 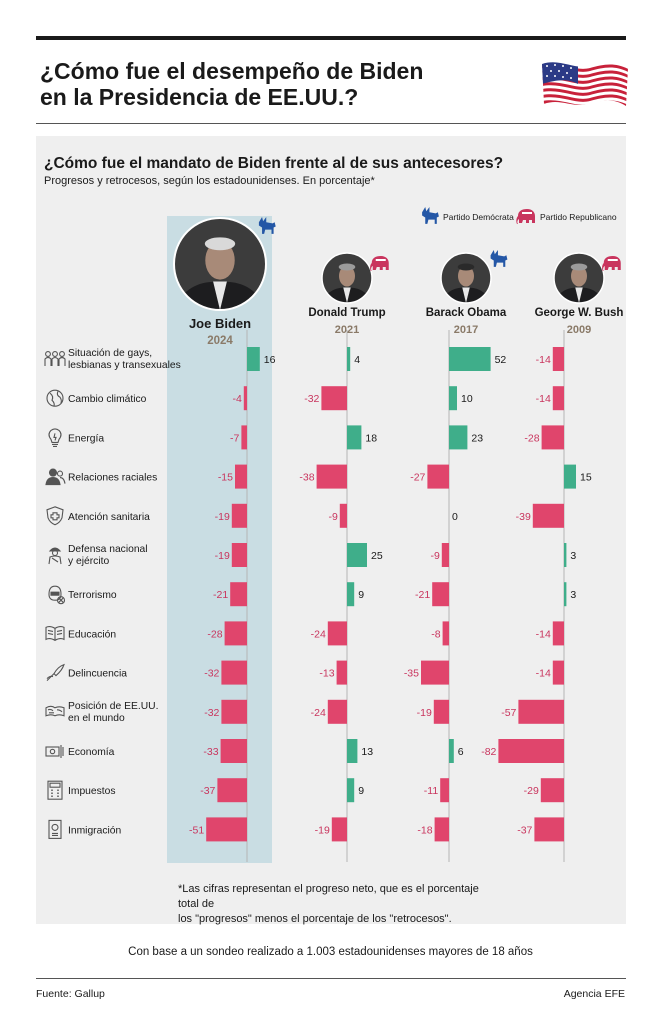 I want to click on data-label: -32, so click(x=211, y=713).